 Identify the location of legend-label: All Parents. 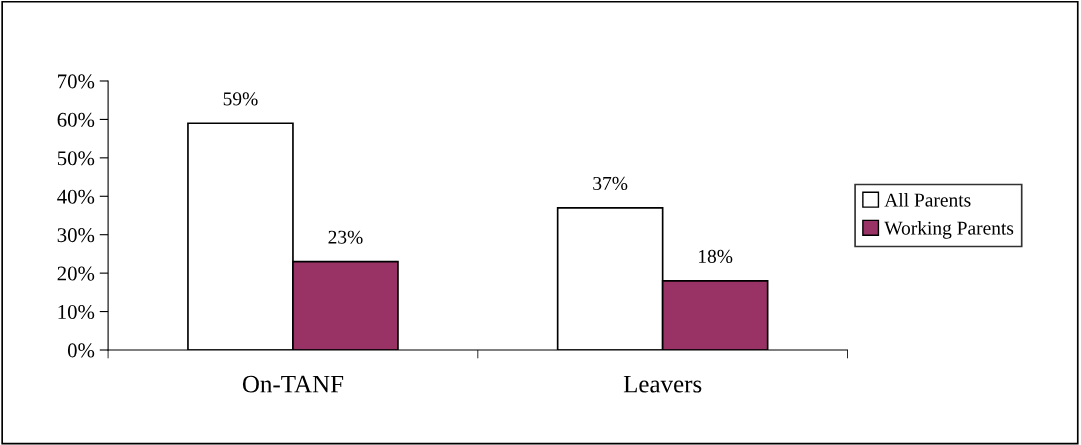
(927, 199).